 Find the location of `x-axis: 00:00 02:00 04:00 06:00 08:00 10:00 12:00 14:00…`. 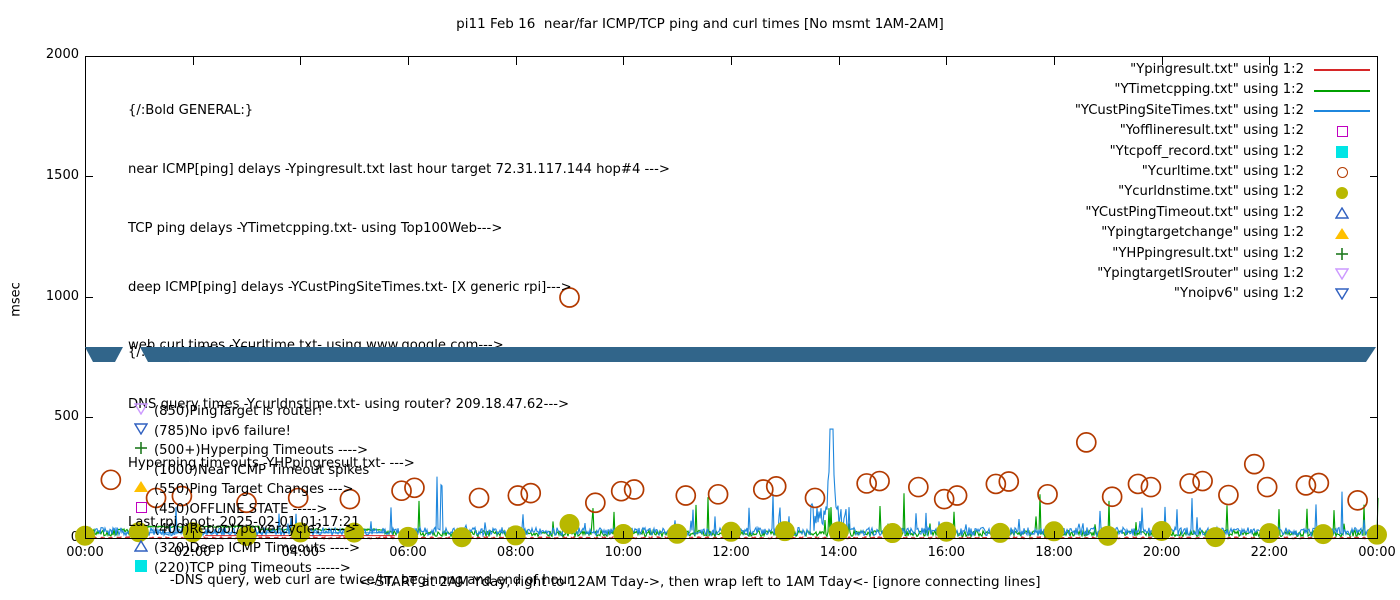

x-axis: 00:00 02:00 04:00 06:00 08:00 10:00 12:00 14:00… is located at coordinates (700, 556).